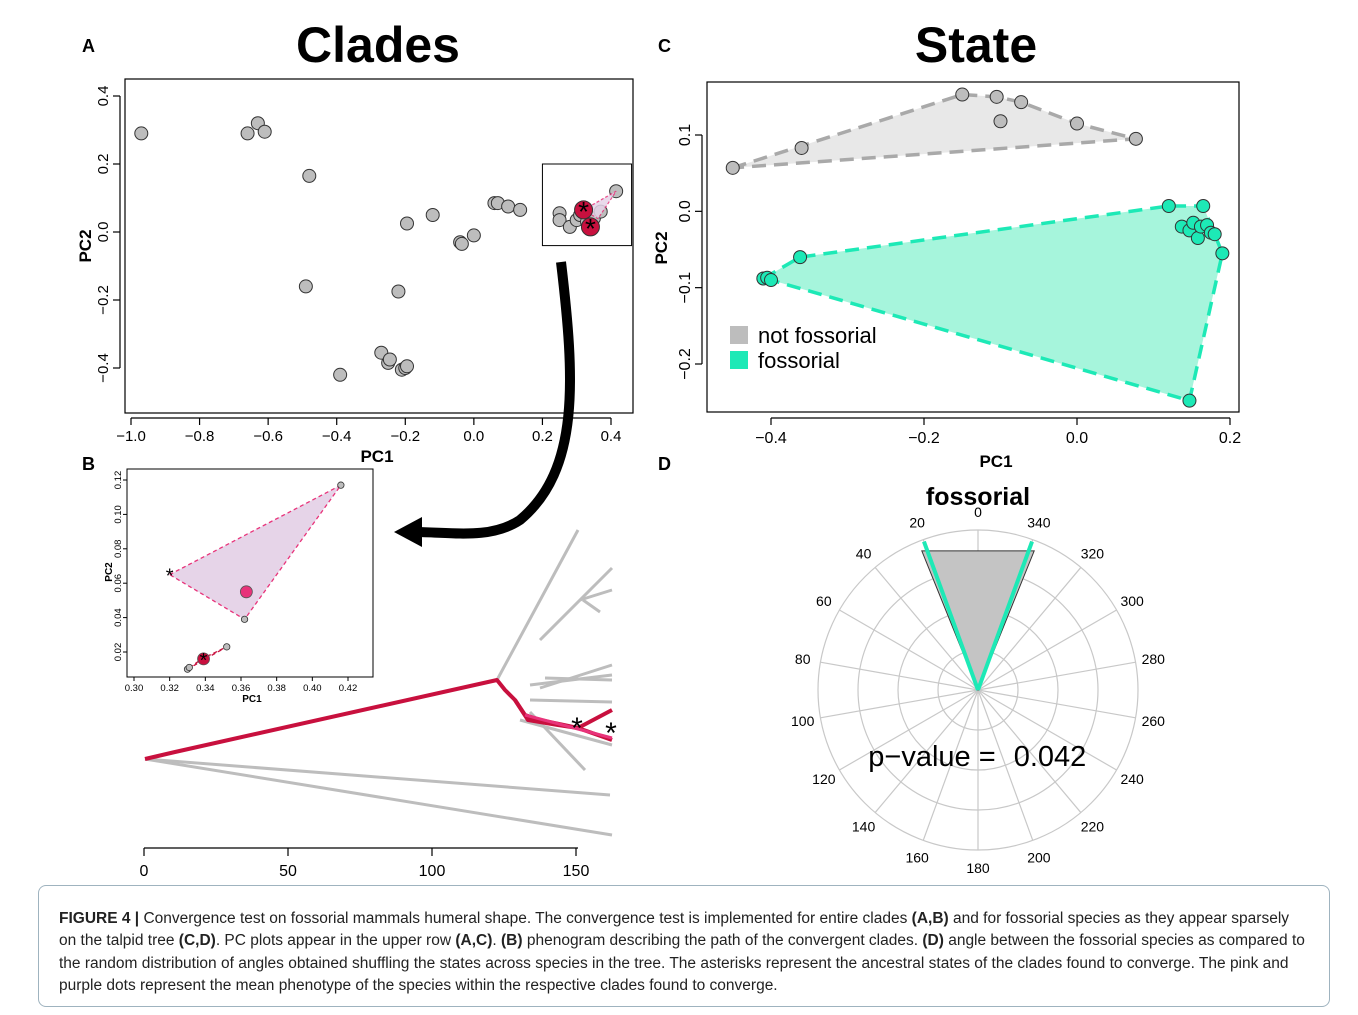 This screenshot has width=1358, height=1015. I want to click on phenogram-grey-branches, so click(379, 683).